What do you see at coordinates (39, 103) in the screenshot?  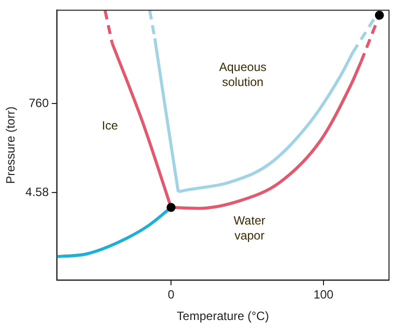 I see `y-tick-label: 760` at bounding box center [39, 103].